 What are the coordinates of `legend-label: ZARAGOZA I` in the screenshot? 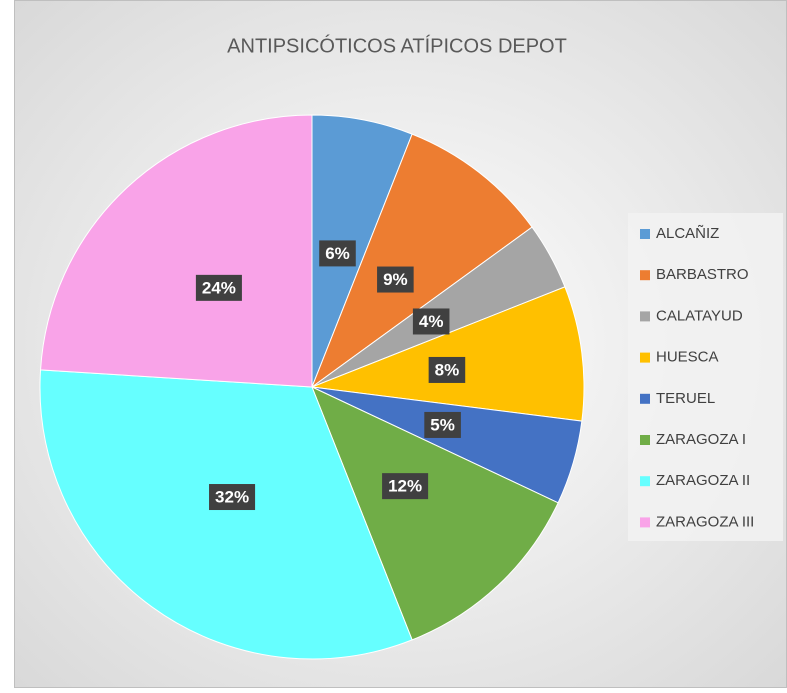 It's located at (701, 439).